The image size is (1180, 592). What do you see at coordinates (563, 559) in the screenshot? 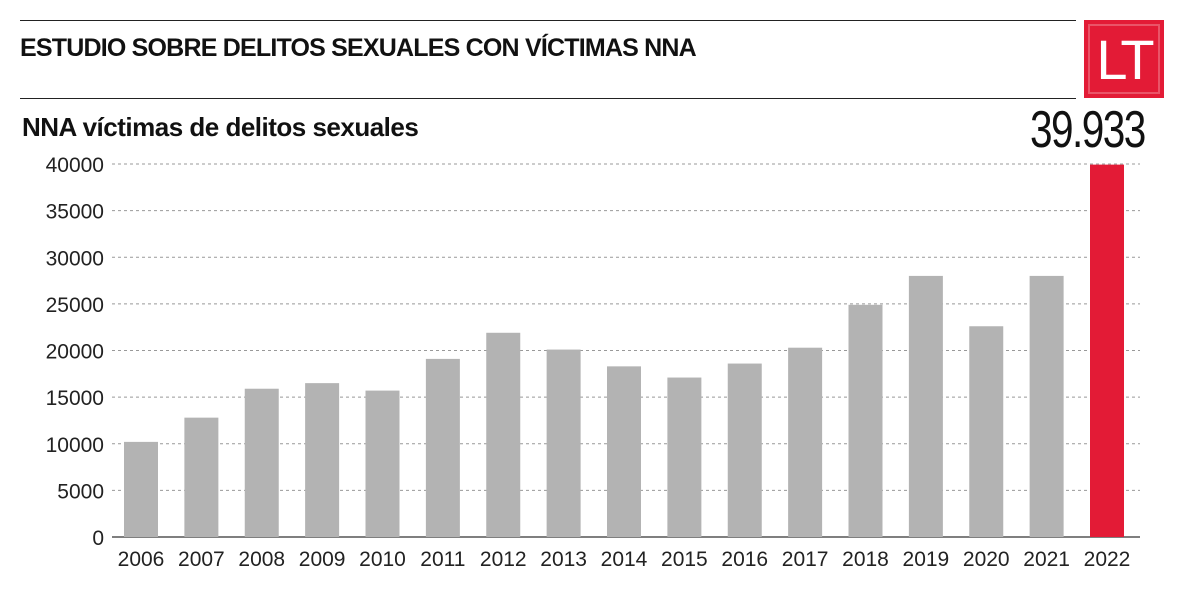
I see `x-tick-label: 2013` at bounding box center [563, 559].